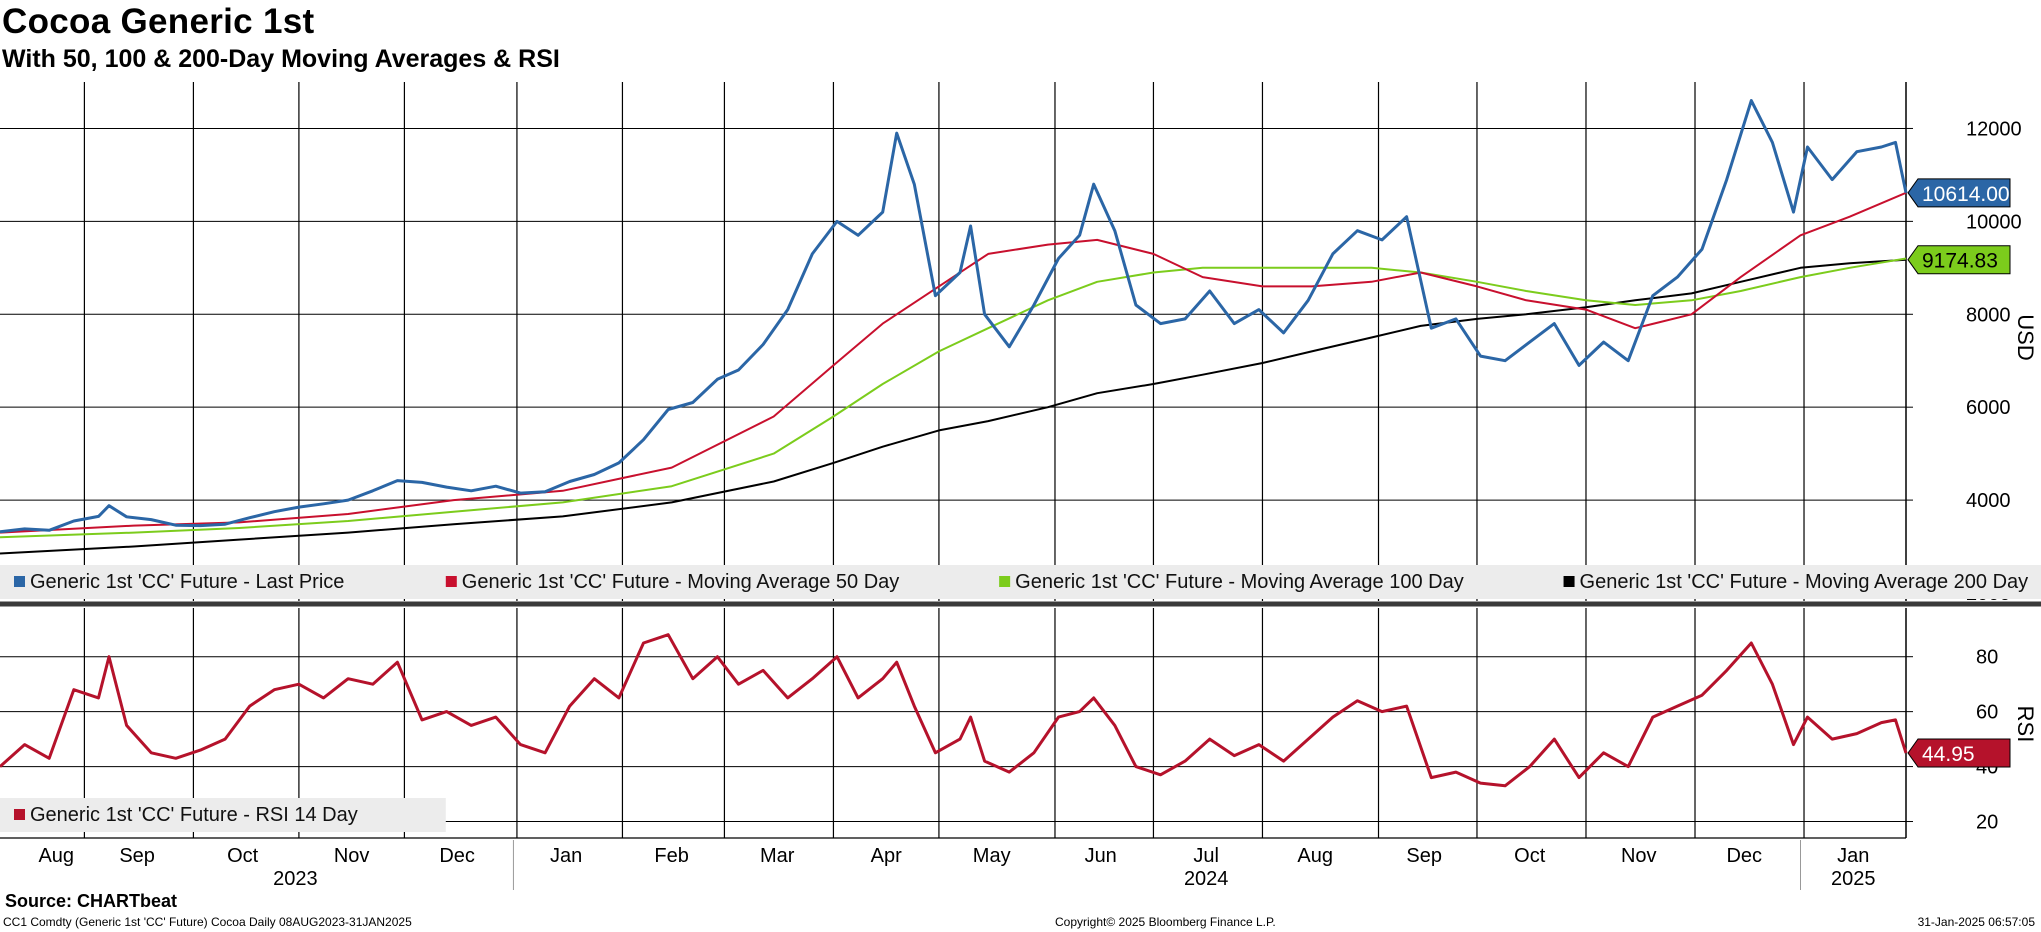 The height and width of the screenshot is (932, 2041). What do you see at coordinates (1987, 713) in the screenshot?
I see `y-tick-label: 60` at bounding box center [1987, 713].